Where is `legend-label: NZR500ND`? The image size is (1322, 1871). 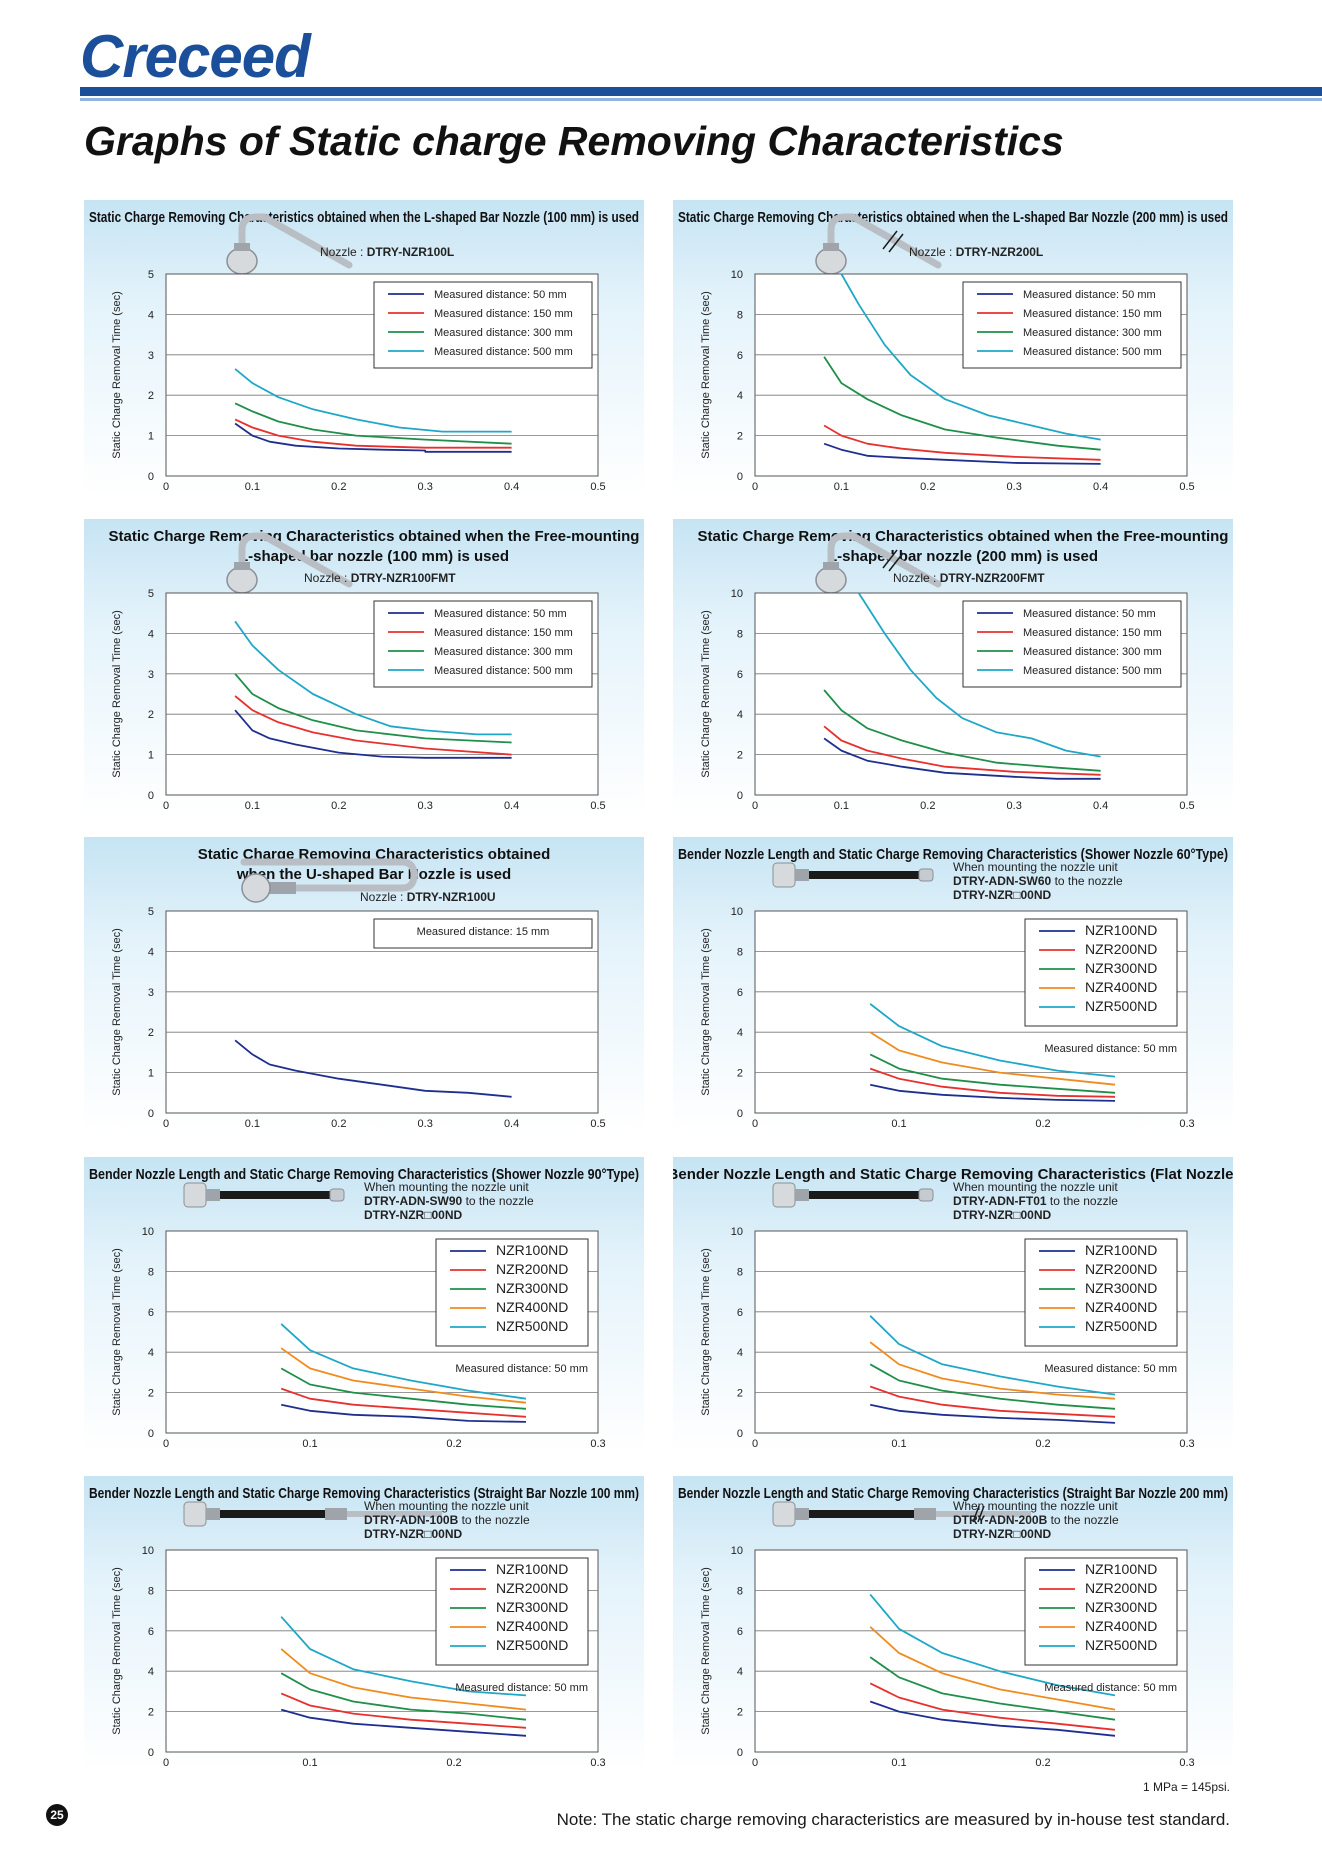
legend-label: NZR500ND is located at coordinates (1121, 1326).